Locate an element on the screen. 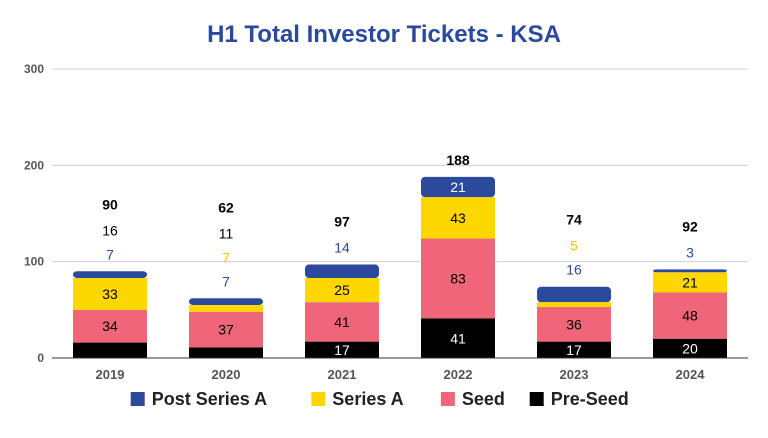 This screenshot has width=768, height=438. data-label: 11 is located at coordinates (226, 233).